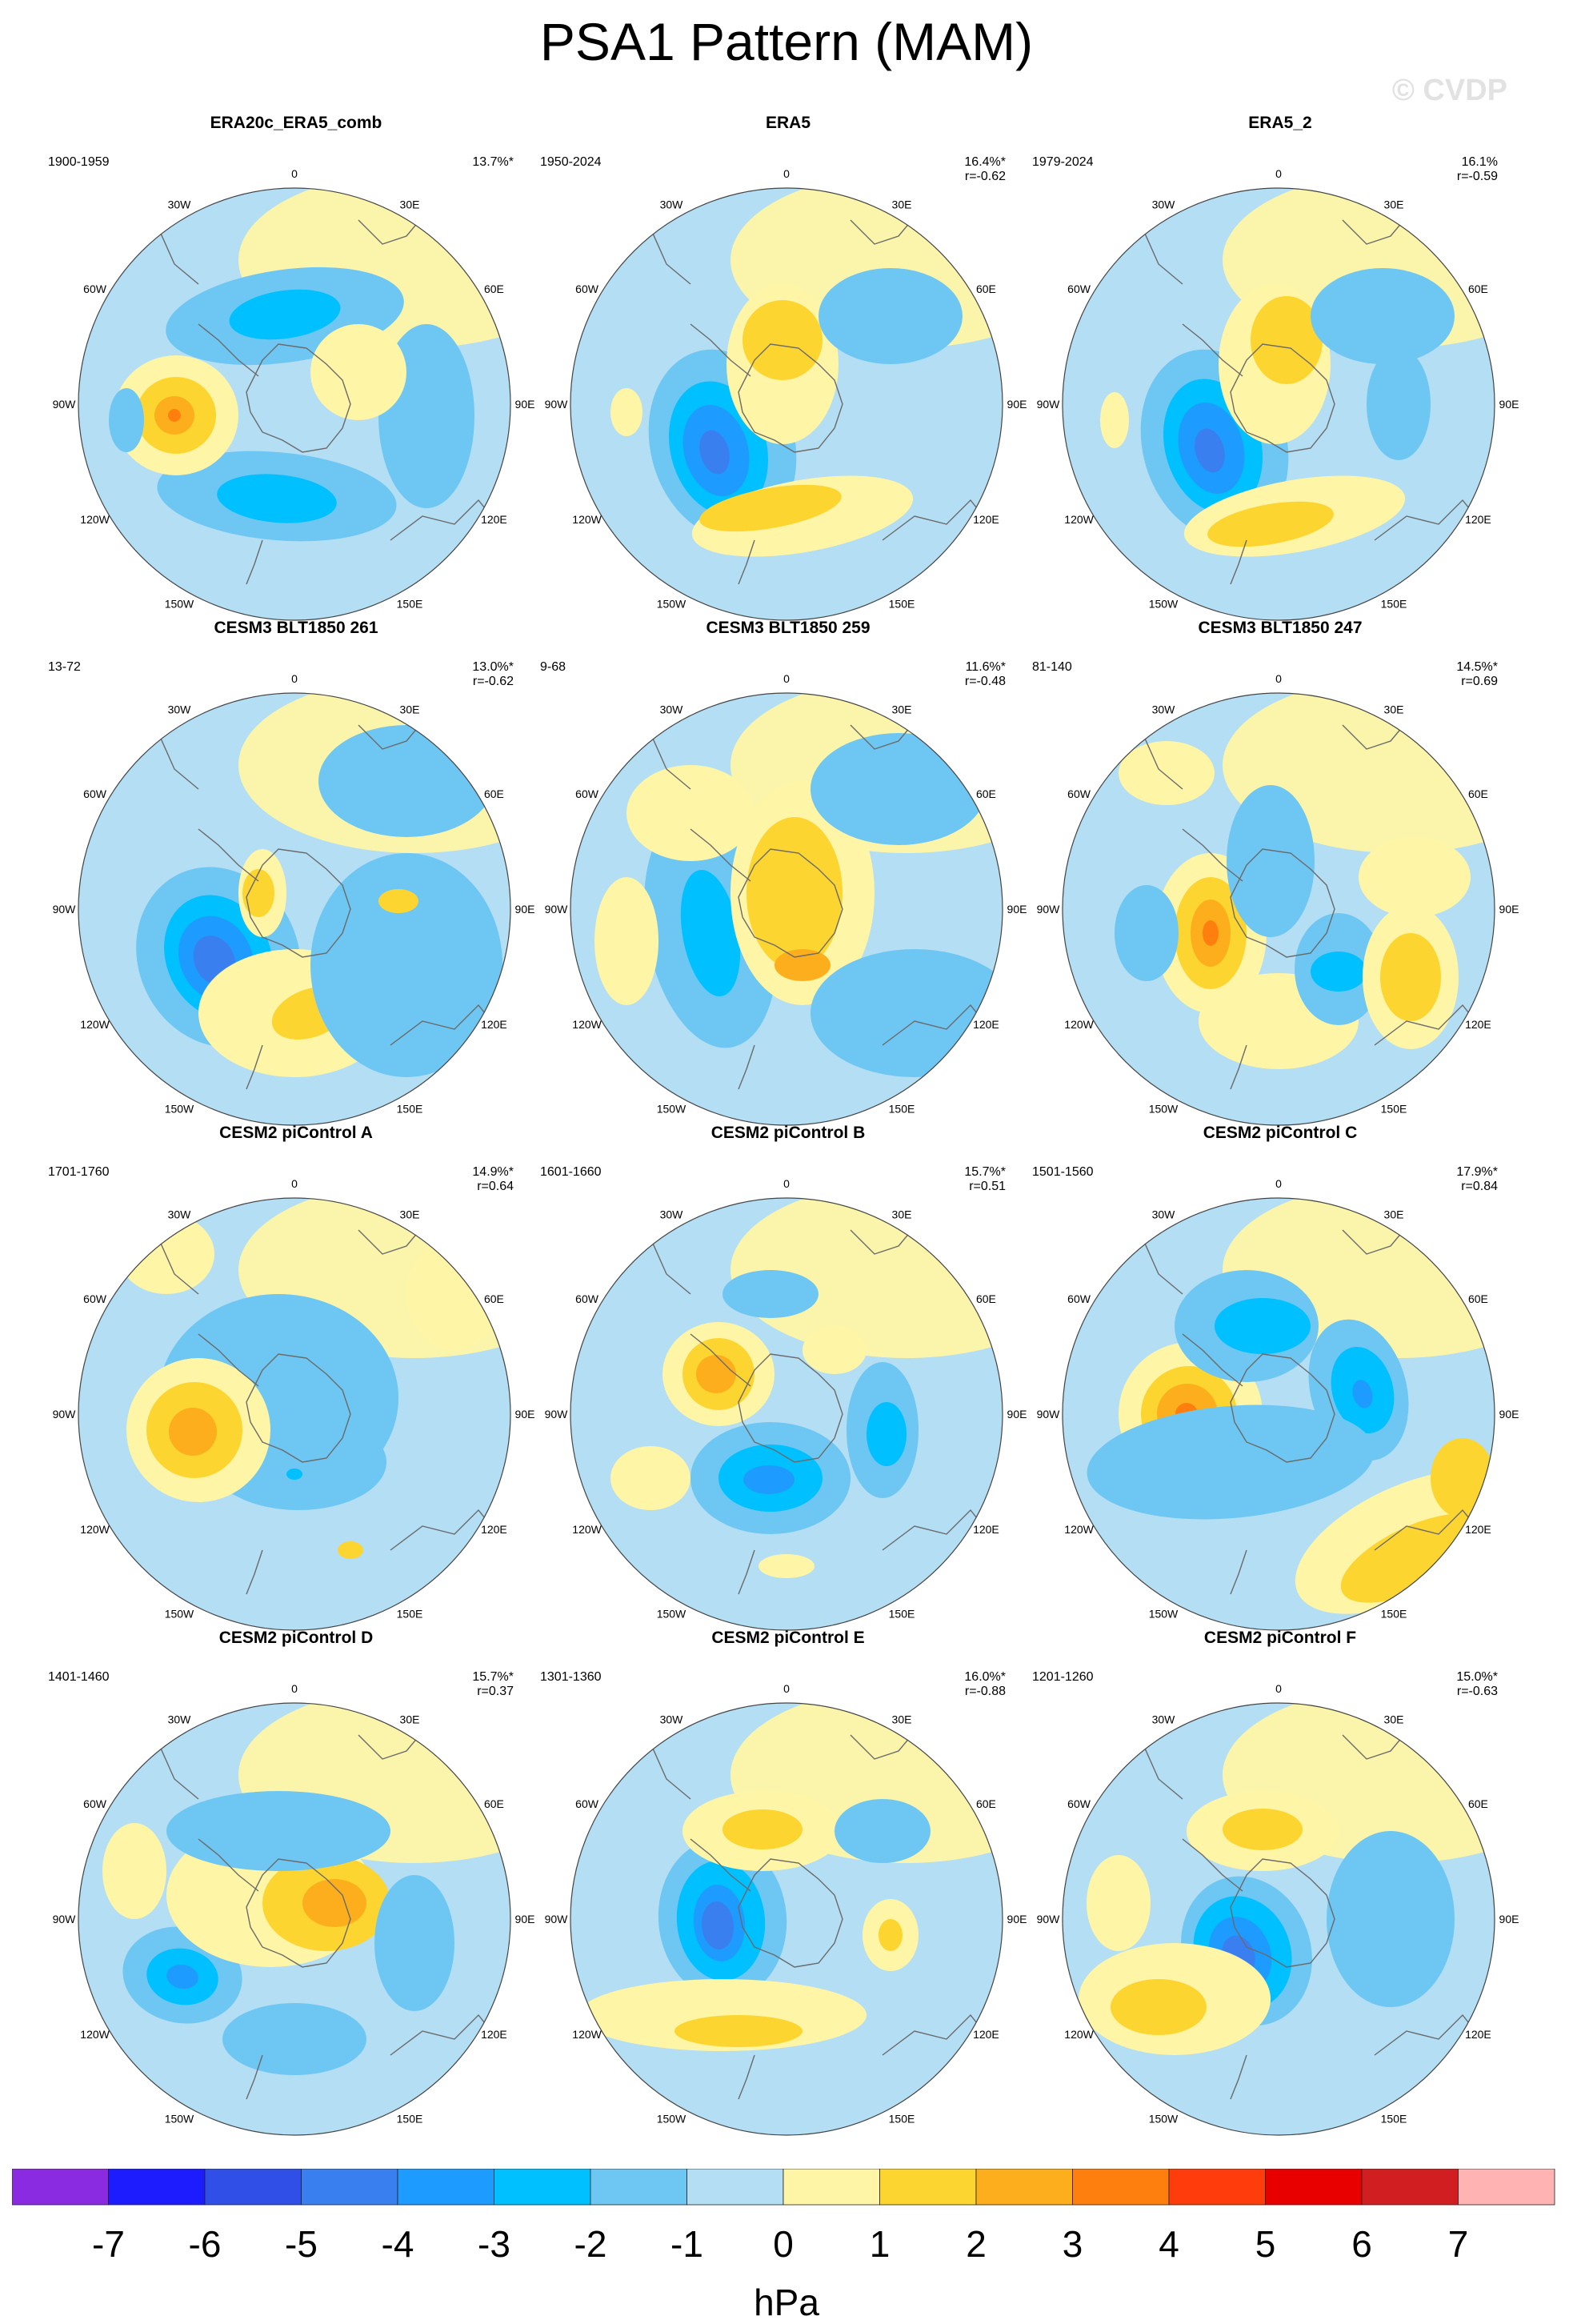 The image size is (1573, 2324). Describe the element at coordinates (571, 162) in the screenshot. I see `panel-period: 1950-2024` at that location.